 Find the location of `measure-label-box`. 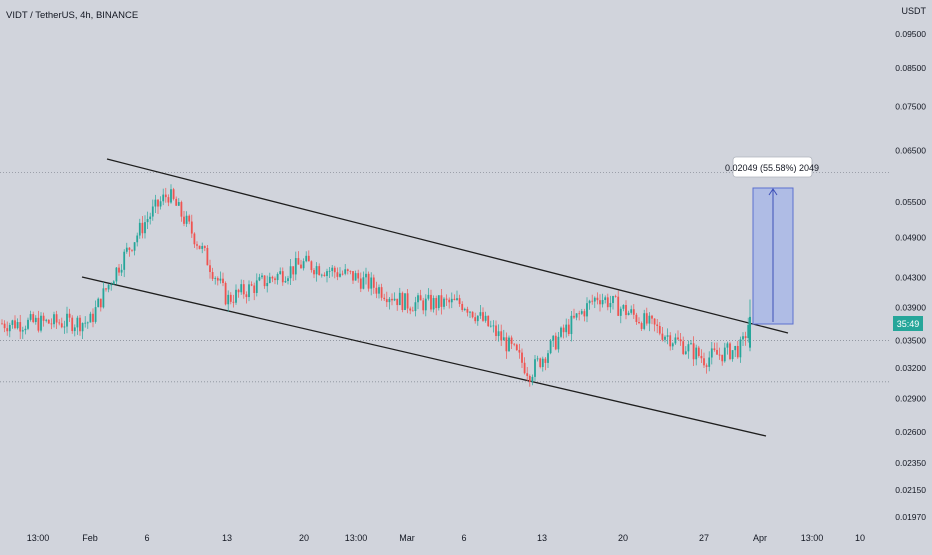

measure-label-box is located at coordinates (772, 167).